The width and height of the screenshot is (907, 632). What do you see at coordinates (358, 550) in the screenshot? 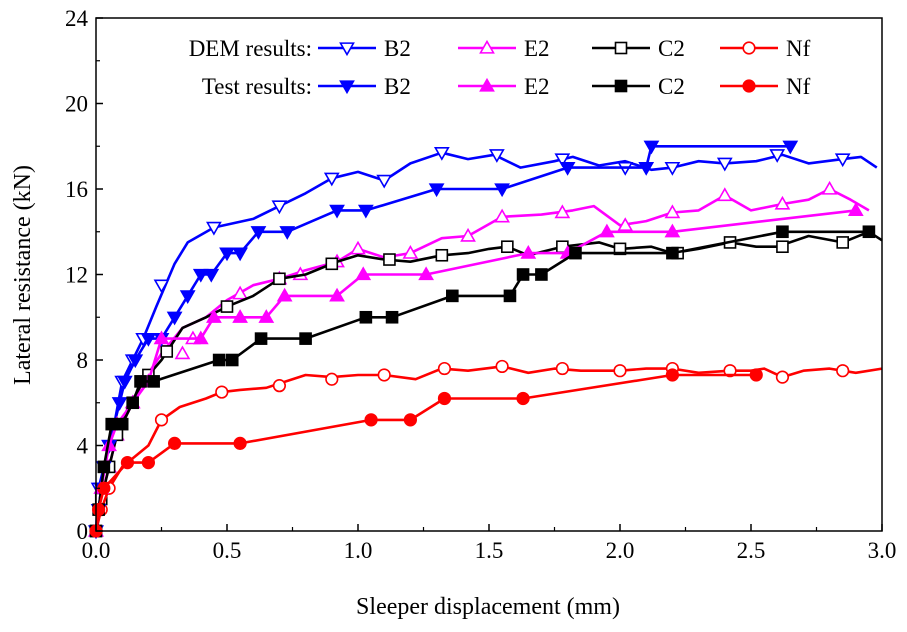
I see `x-tick-label: 1.0` at bounding box center [358, 550].